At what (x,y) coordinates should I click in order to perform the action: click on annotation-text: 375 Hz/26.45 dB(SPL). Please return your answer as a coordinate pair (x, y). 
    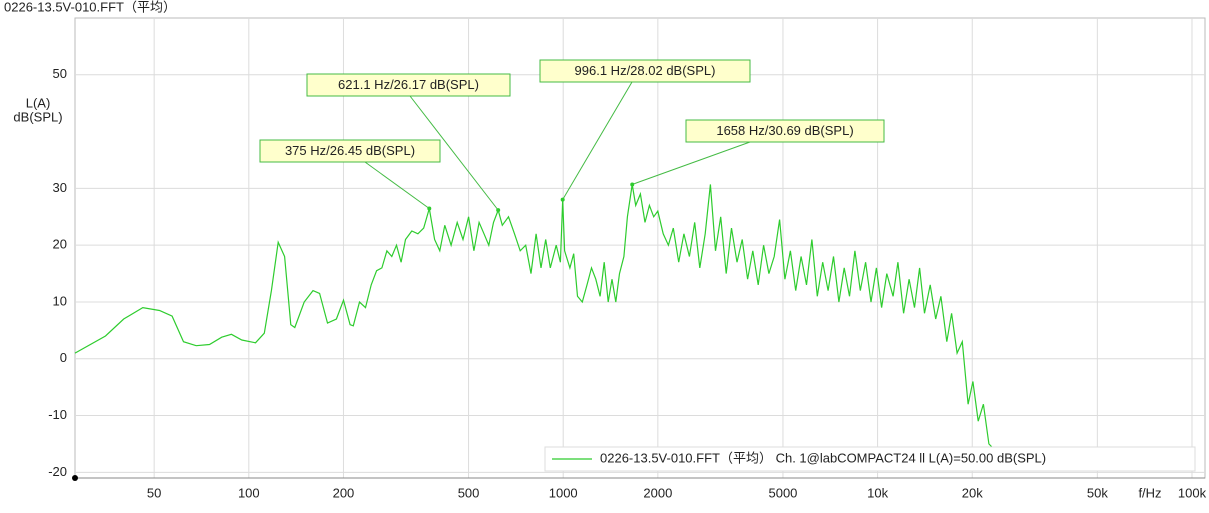
    Looking at the image, I should click on (350, 150).